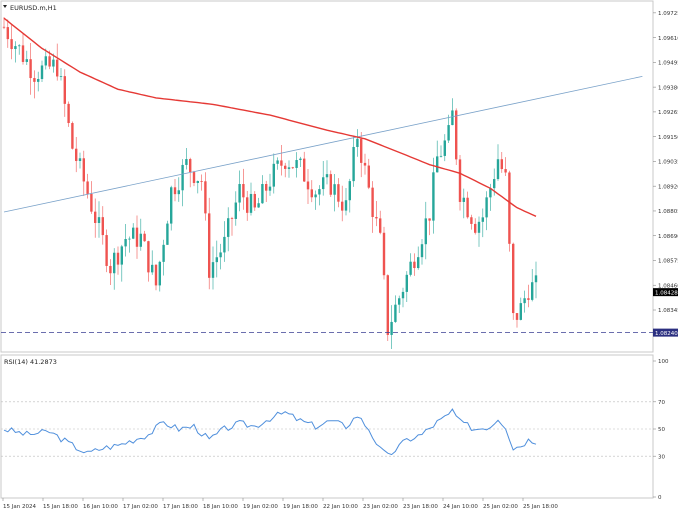  What do you see at coordinates (668, 138) in the screenshot?
I see `y-tick-label: 1.09150` at bounding box center [668, 138].